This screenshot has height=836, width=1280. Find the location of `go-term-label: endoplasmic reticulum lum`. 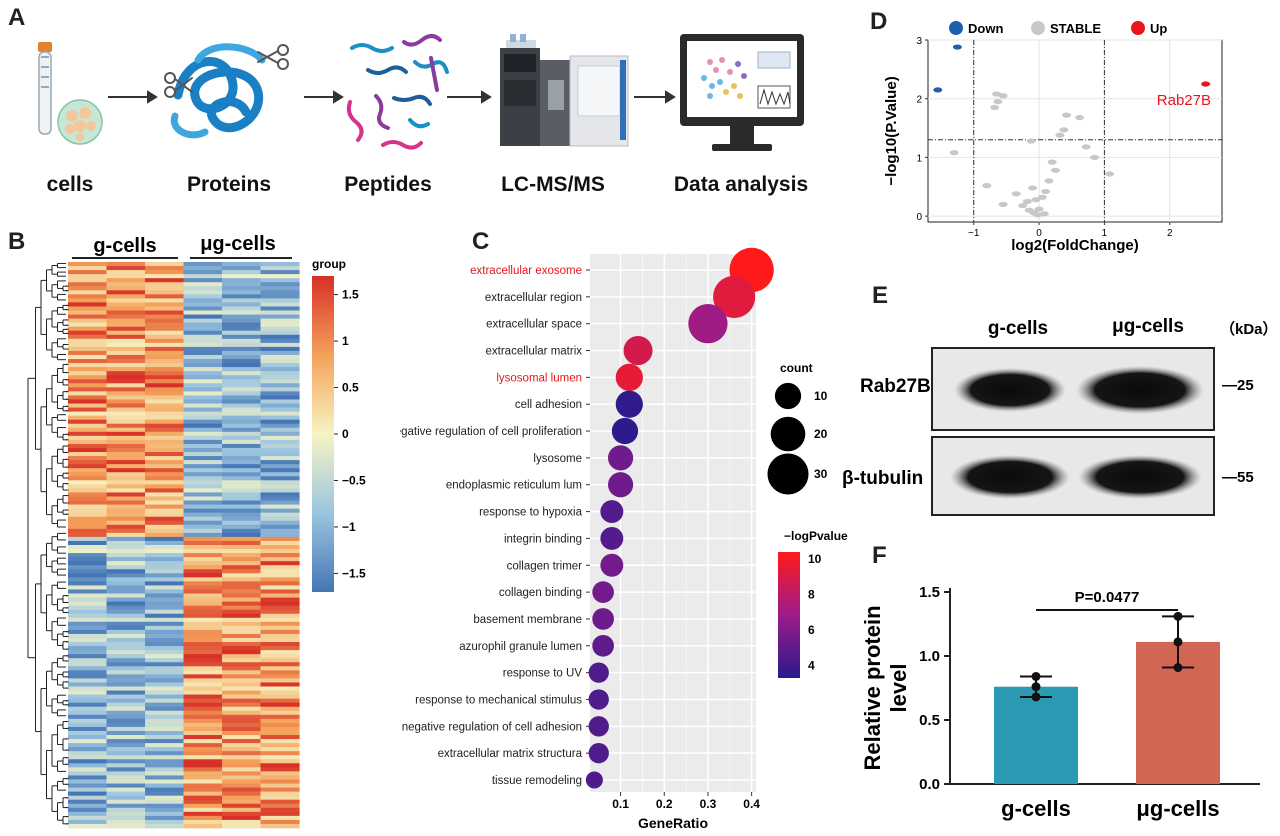

go-term-label: endoplasmic reticulum lum is located at coordinates (514, 486).